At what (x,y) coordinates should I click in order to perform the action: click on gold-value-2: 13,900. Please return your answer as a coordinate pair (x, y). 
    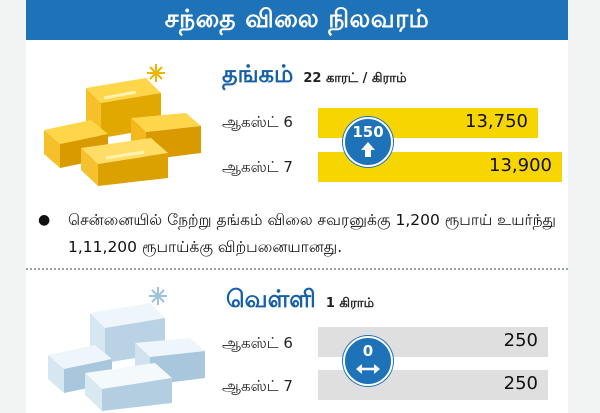
    Looking at the image, I should click on (520, 165).